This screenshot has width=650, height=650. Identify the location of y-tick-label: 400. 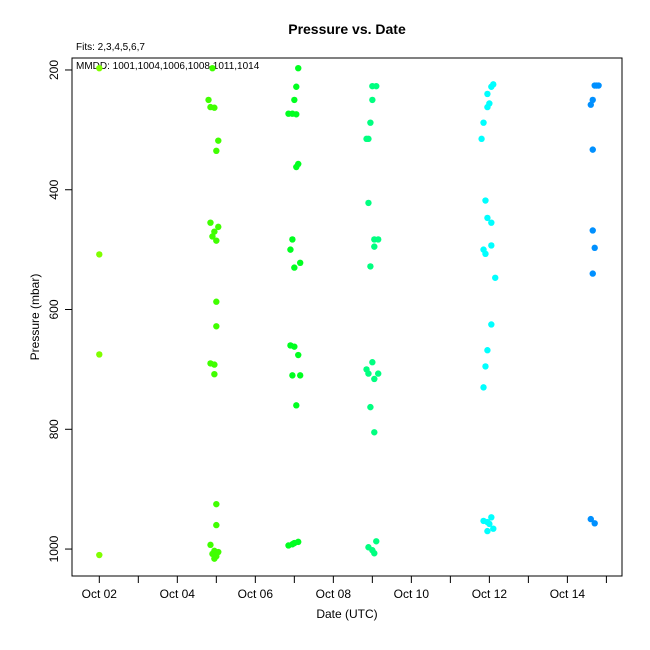
(54, 189).